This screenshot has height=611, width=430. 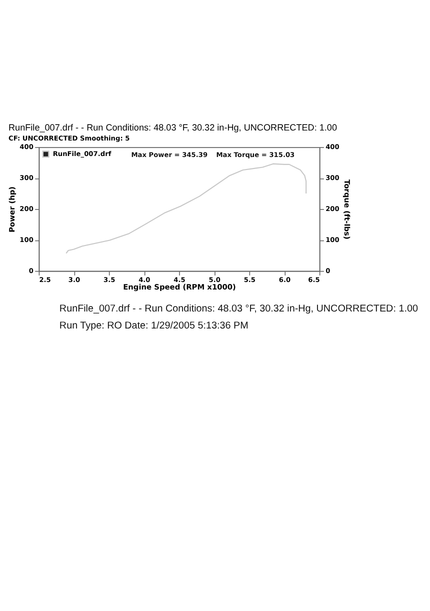 I want to click on y2-axis-title: Torque (ft-lbs), so click(x=347, y=210).